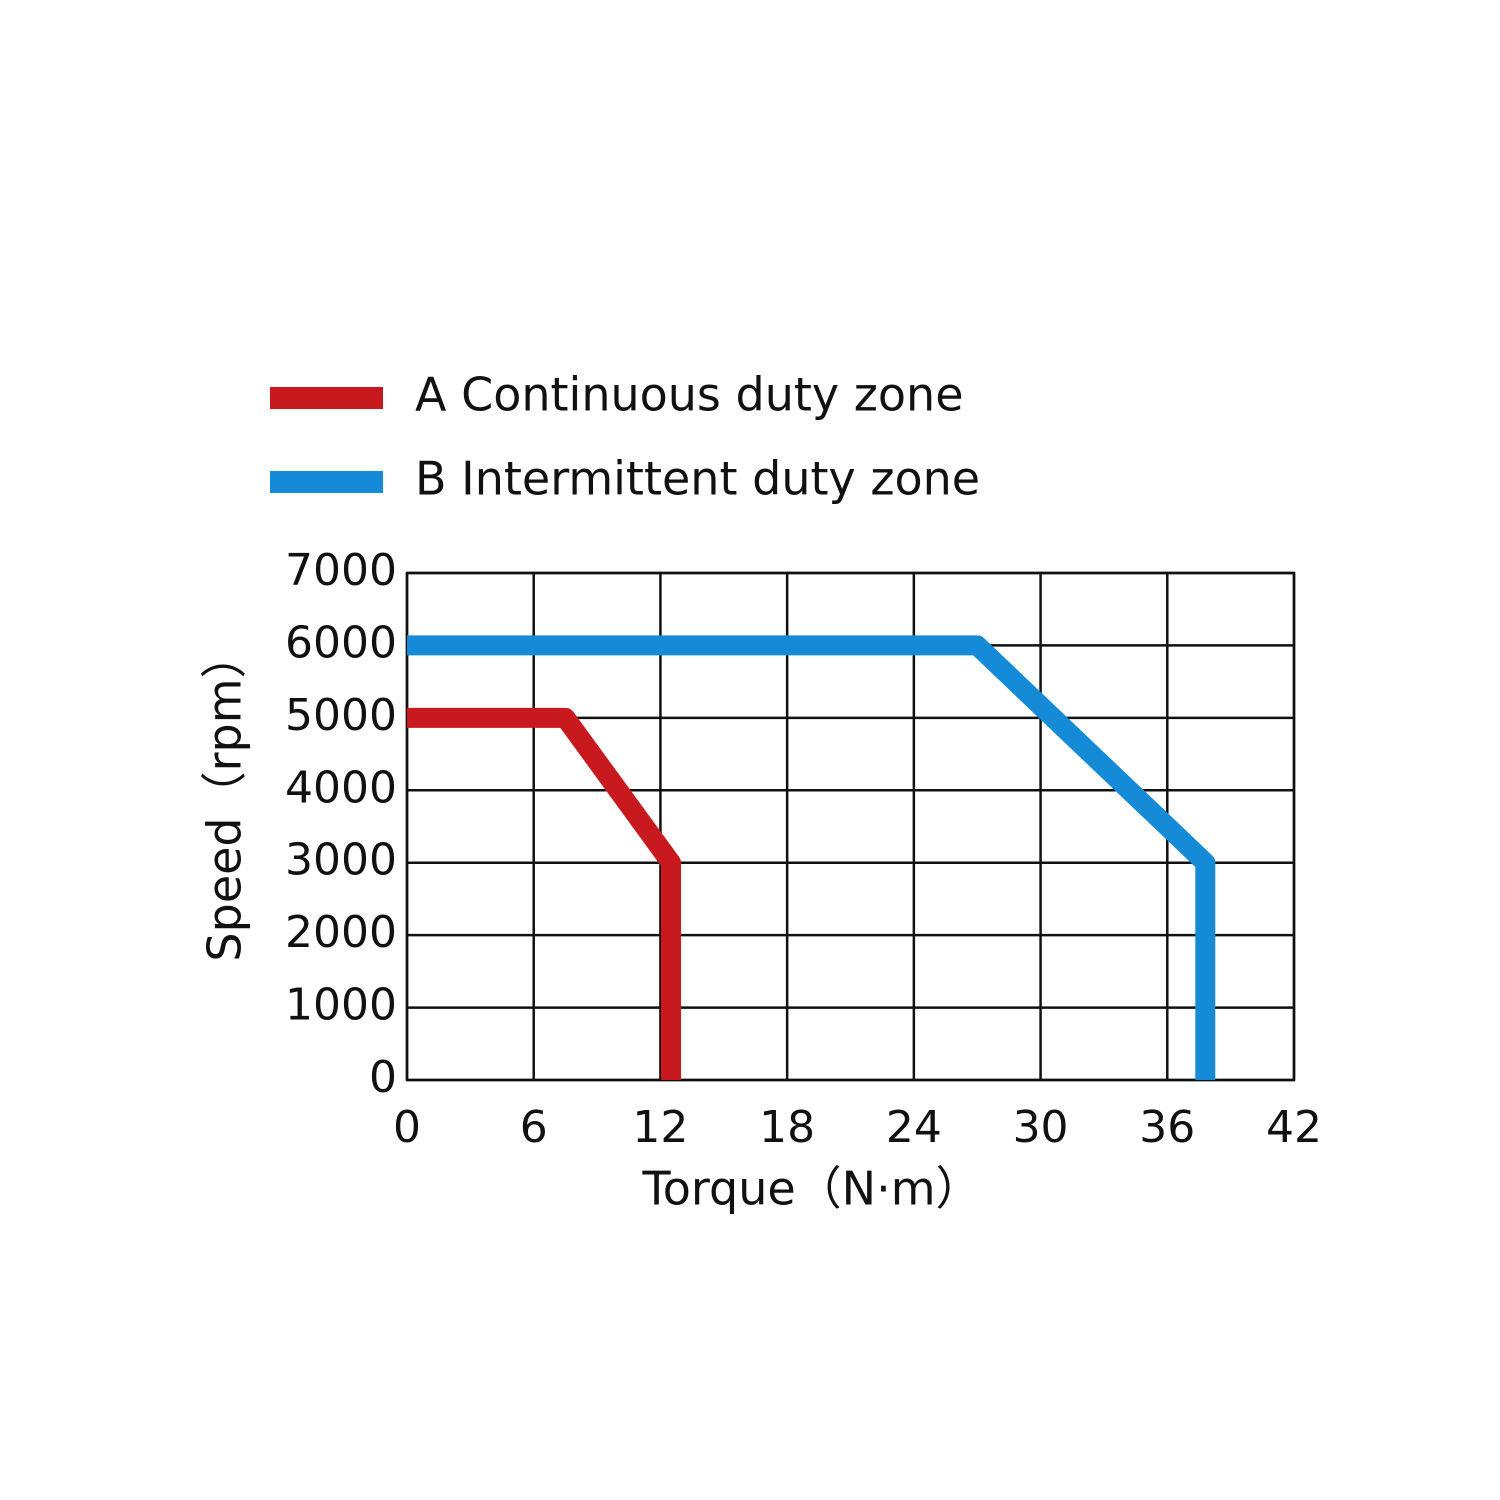 This screenshot has height=1500, width=1500. What do you see at coordinates (534, 1127) in the screenshot?
I see `x-tick-label: 6` at bounding box center [534, 1127].